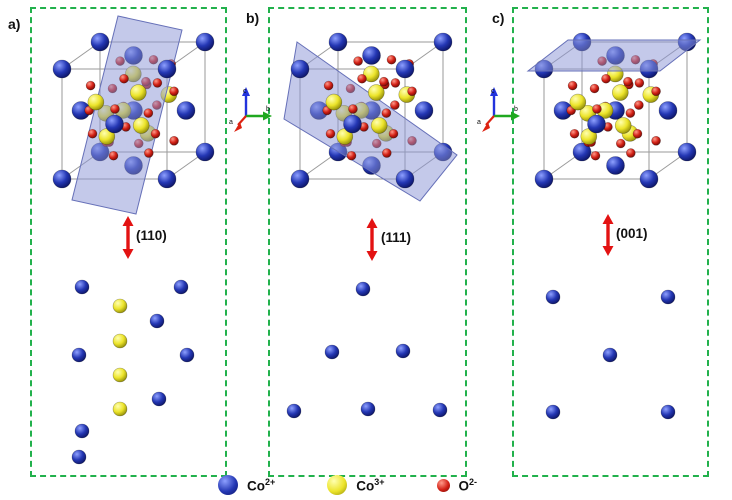 The height and width of the screenshot is (500, 732). I want to click on legend-item-o: O2-, so click(456, 485).